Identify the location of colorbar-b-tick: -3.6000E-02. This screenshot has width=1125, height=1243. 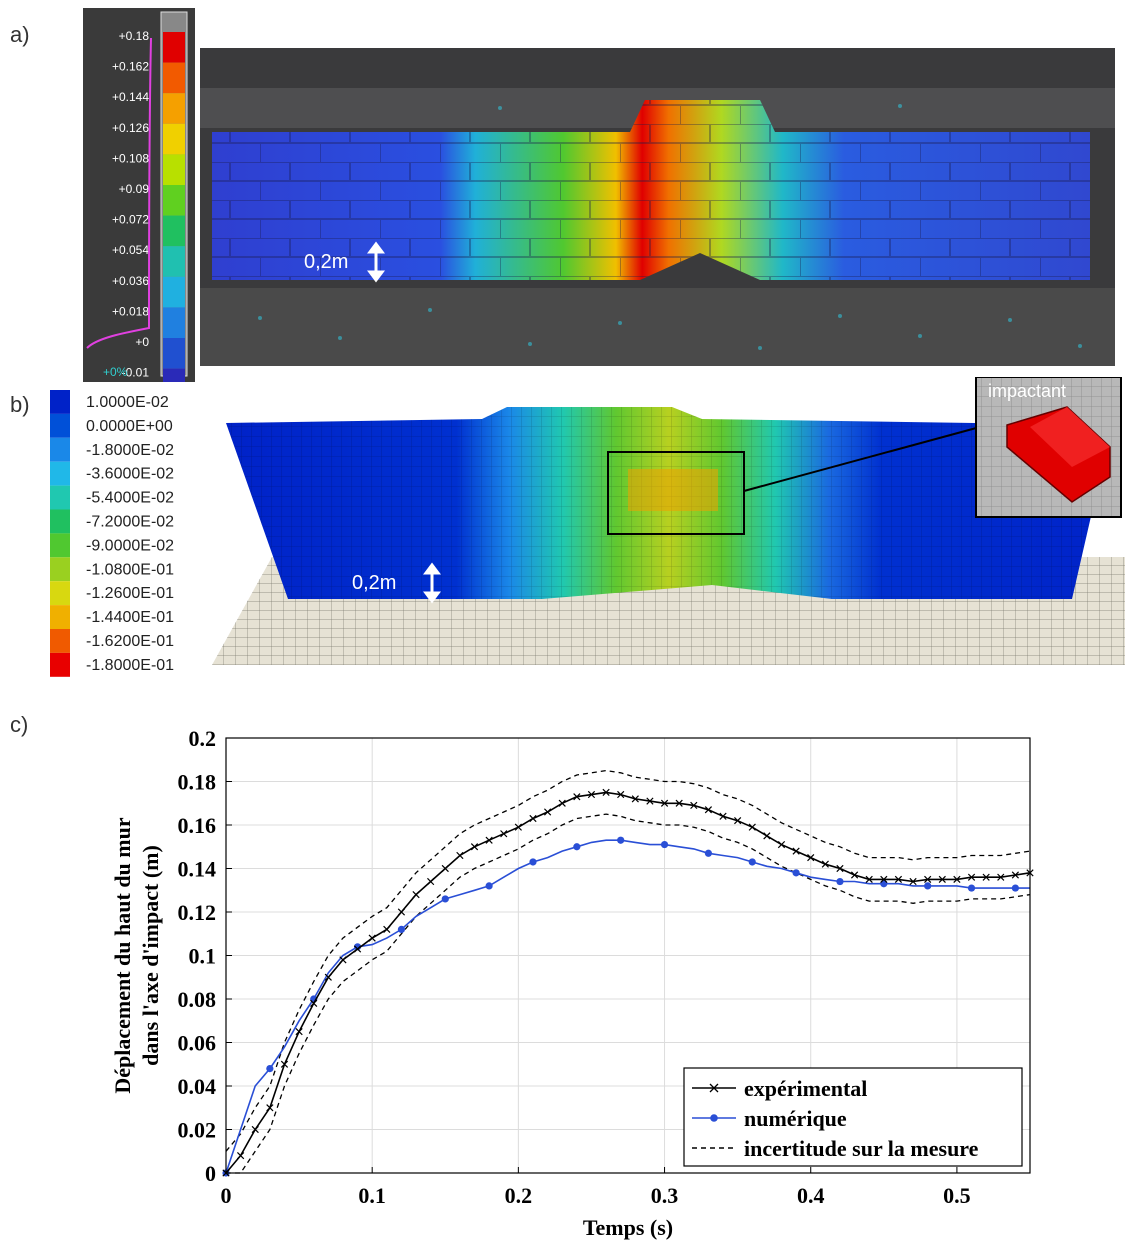
(130, 474).